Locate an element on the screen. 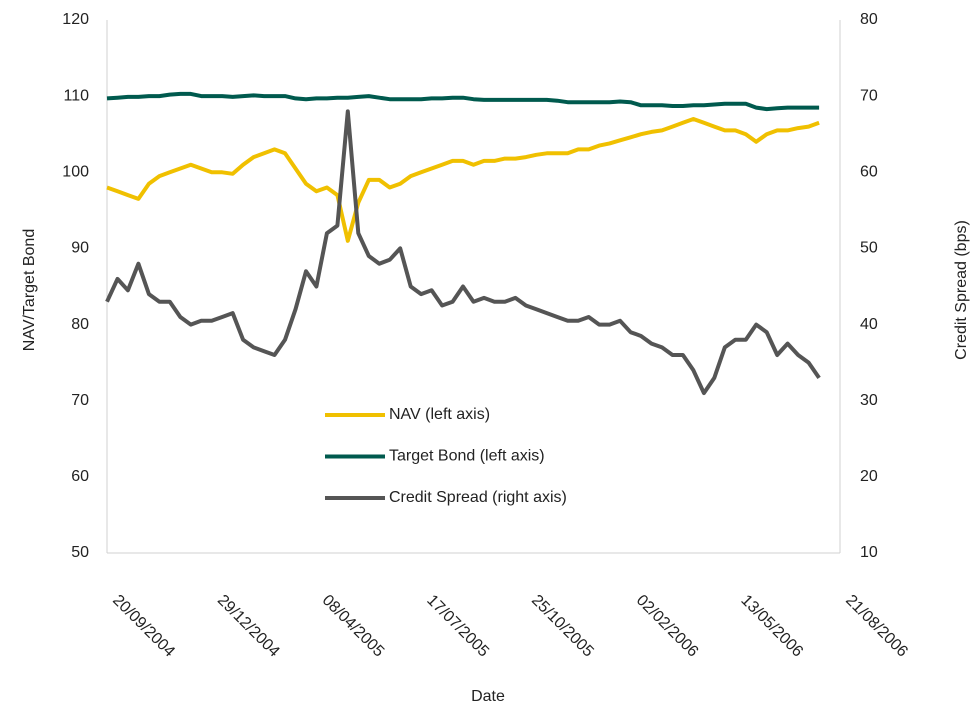  y-tick-label: 120 is located at coordinates (75, 19).